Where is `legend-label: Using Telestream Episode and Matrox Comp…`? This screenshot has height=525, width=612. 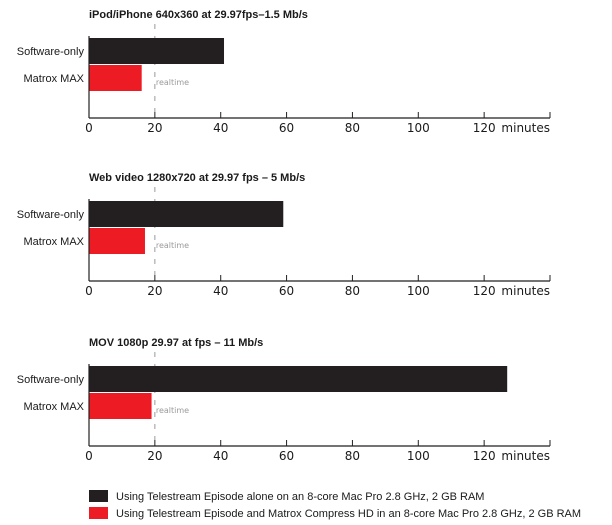
legend-label: Using Telestream Episode and Matrox Comp… is located at coordinates (348, 514).